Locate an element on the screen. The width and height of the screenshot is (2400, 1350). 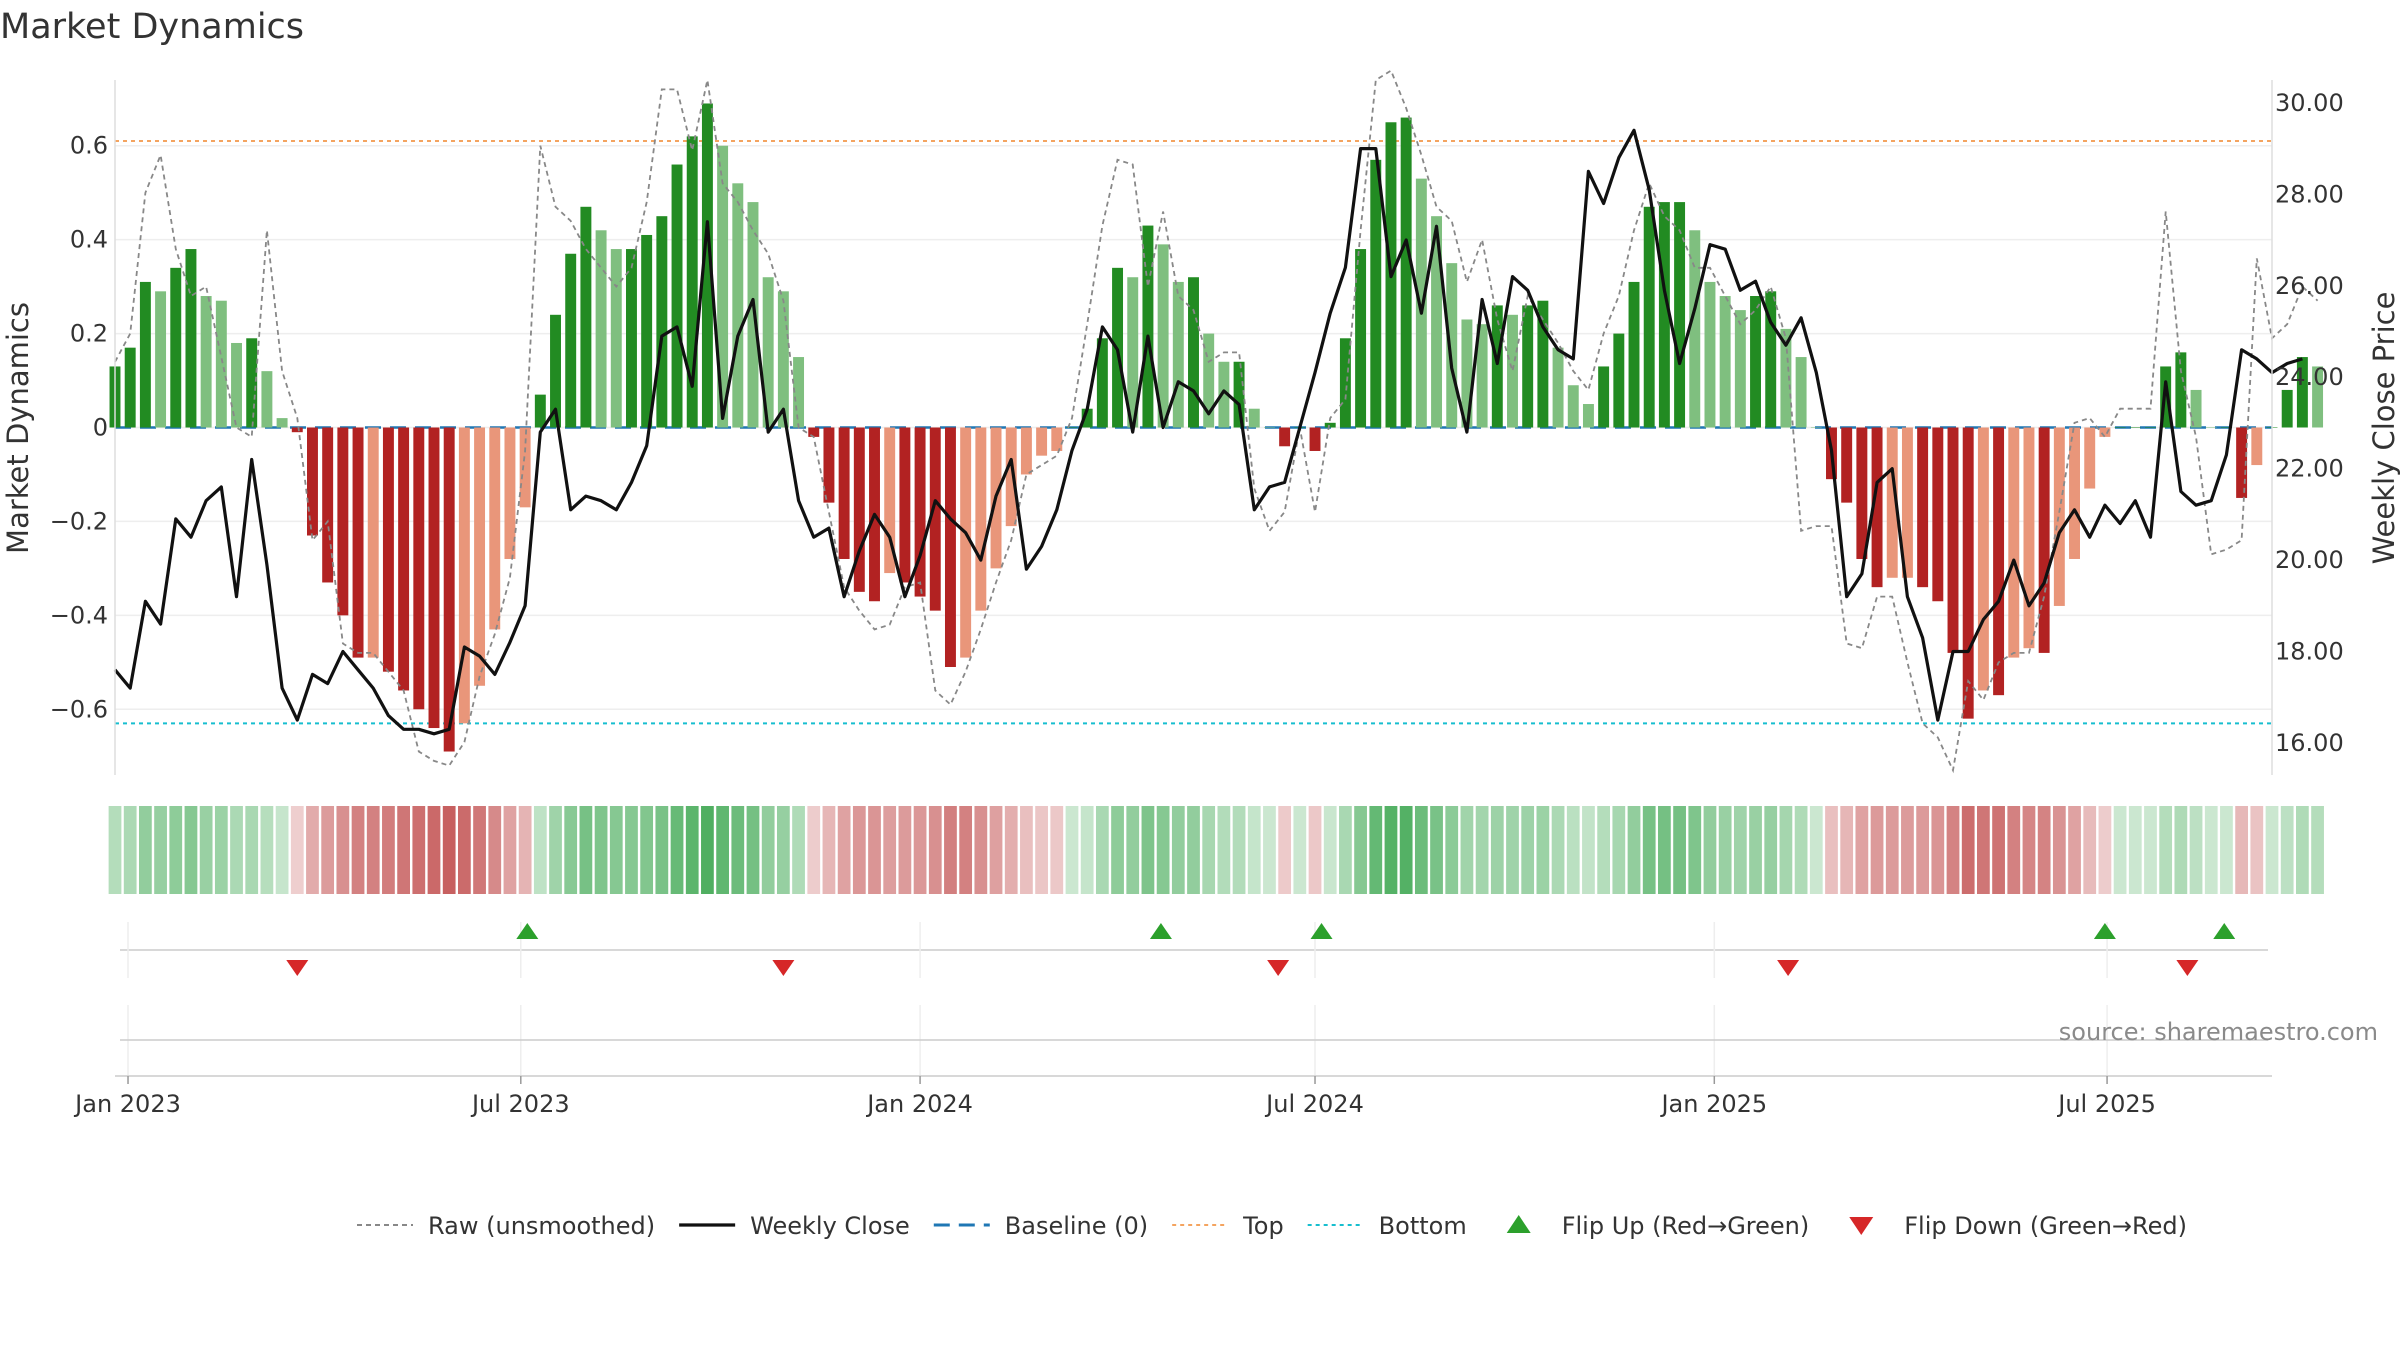
flip-up-marker is located at coordinates (2224, 931).